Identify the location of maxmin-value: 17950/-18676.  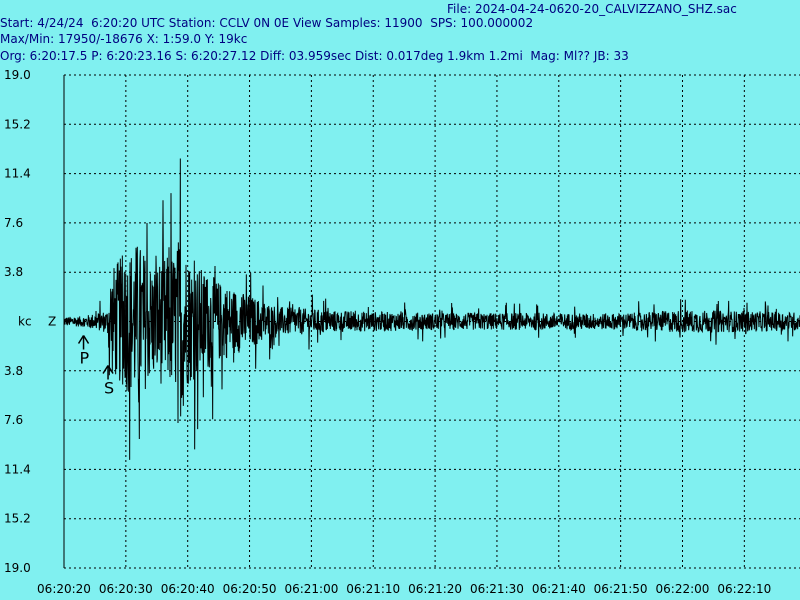
(100, 39).